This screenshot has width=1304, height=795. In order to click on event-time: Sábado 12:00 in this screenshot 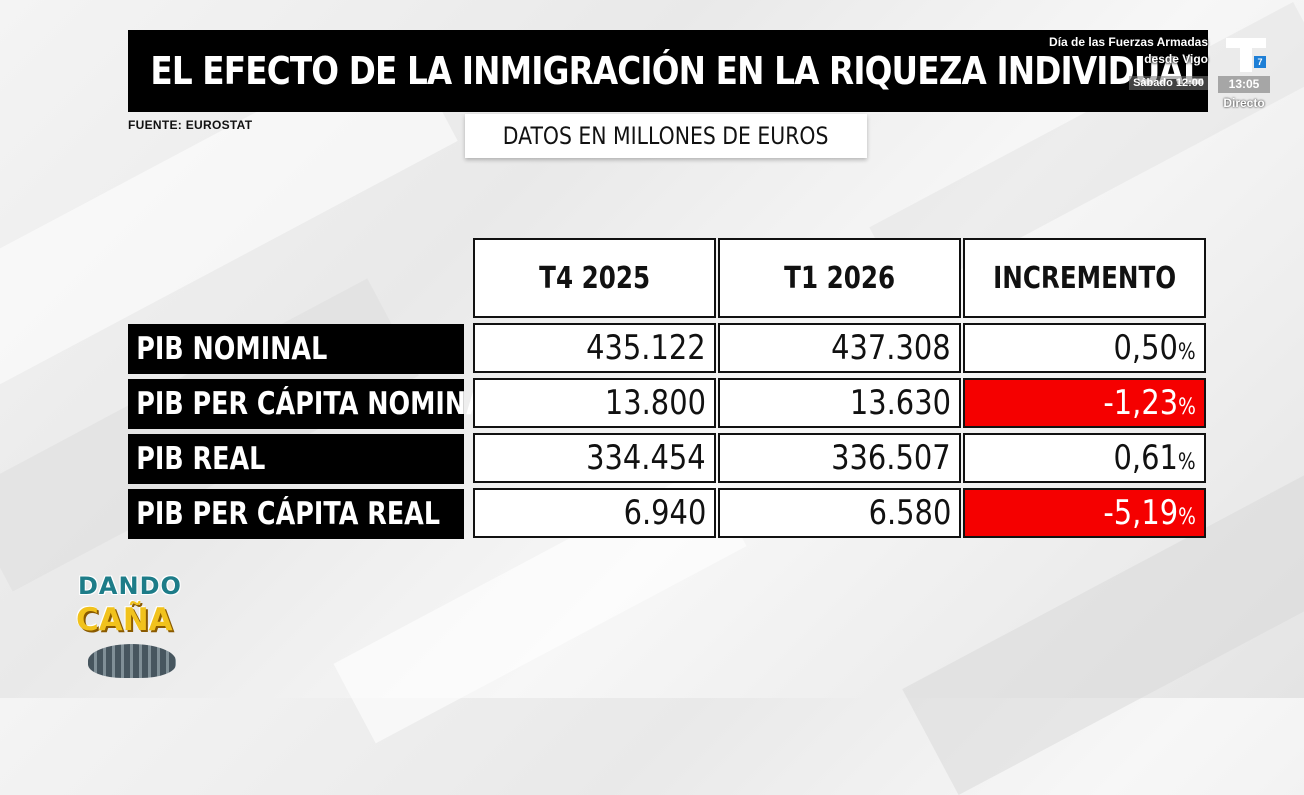, I will do `click(1168, 83)`.